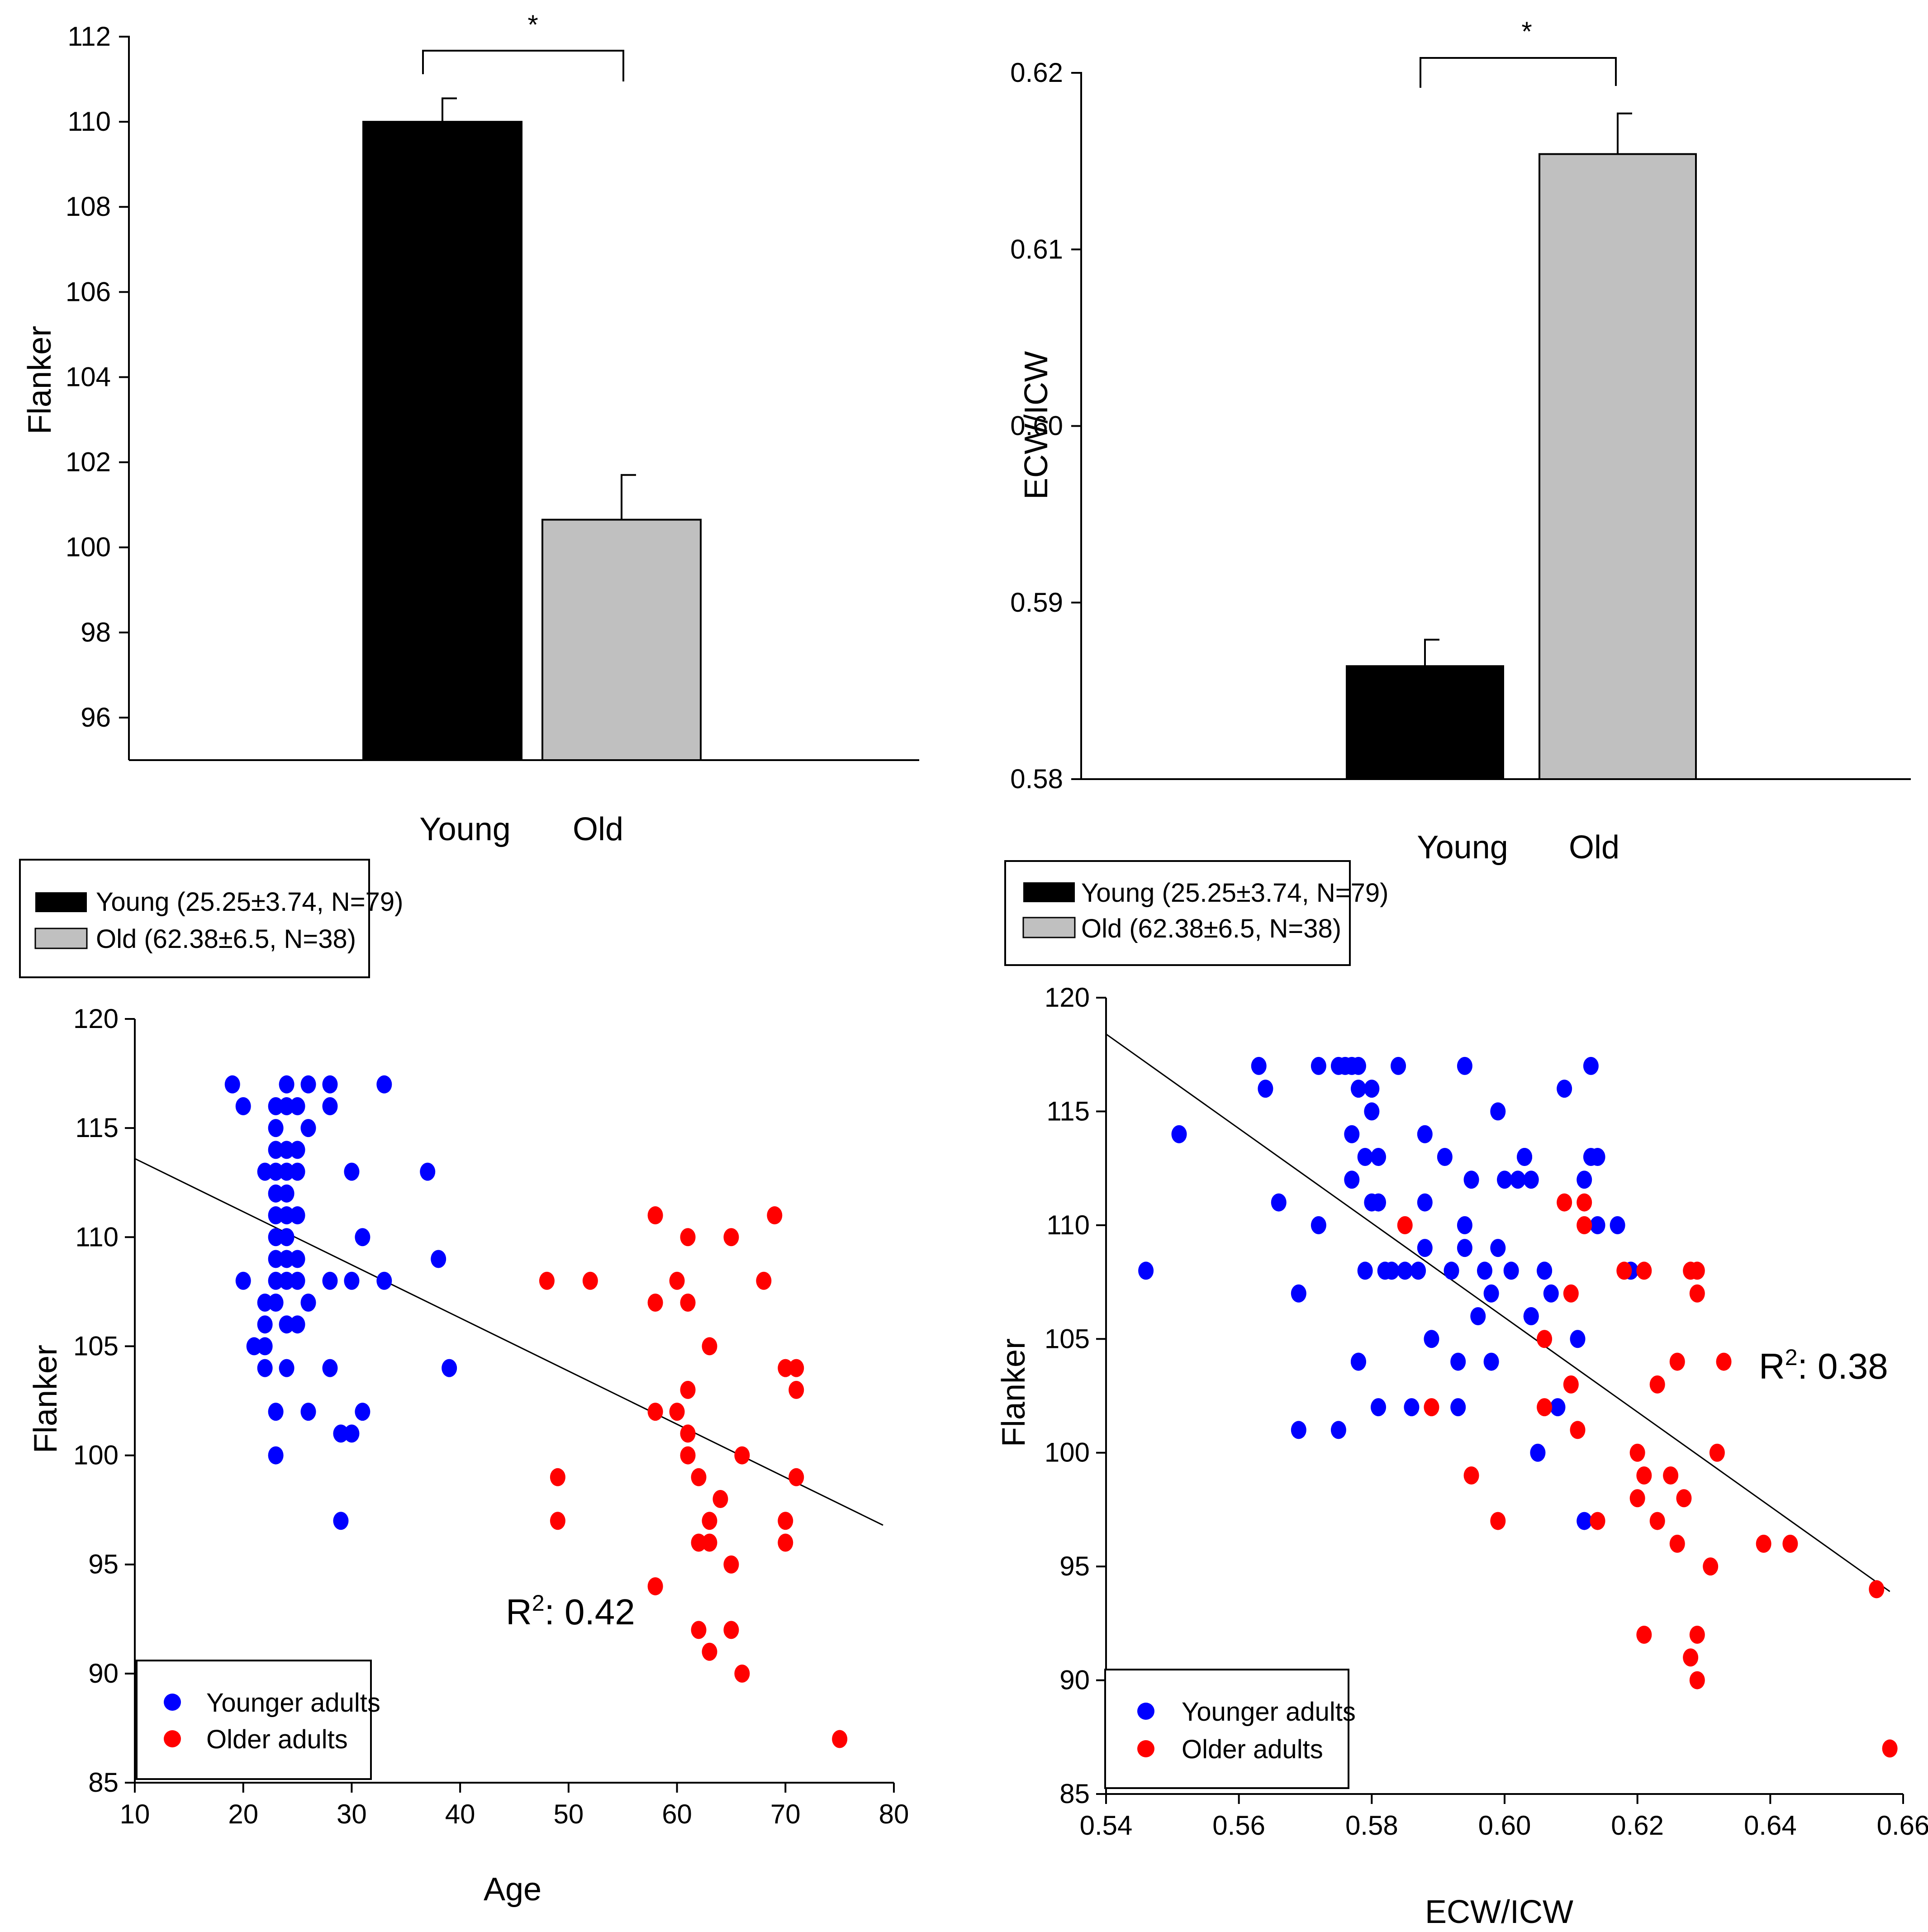 This screenshot has width=1928, height=1932. What do you see at coordinates (512, 1889) in the screenshot?
I see `x-axis-title: Age` at bounding box center [512, 1889].